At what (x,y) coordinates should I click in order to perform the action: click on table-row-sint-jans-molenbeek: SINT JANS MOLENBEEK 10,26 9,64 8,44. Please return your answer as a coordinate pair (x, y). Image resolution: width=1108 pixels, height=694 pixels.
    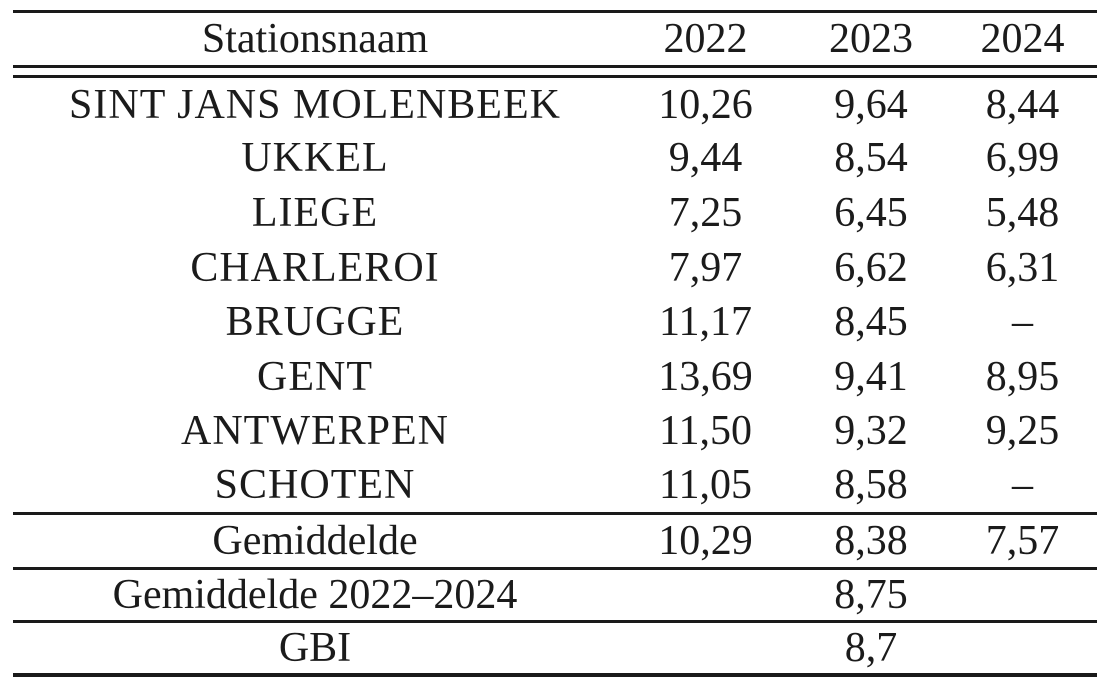
    Looking at the image, I should click on (555, 104).